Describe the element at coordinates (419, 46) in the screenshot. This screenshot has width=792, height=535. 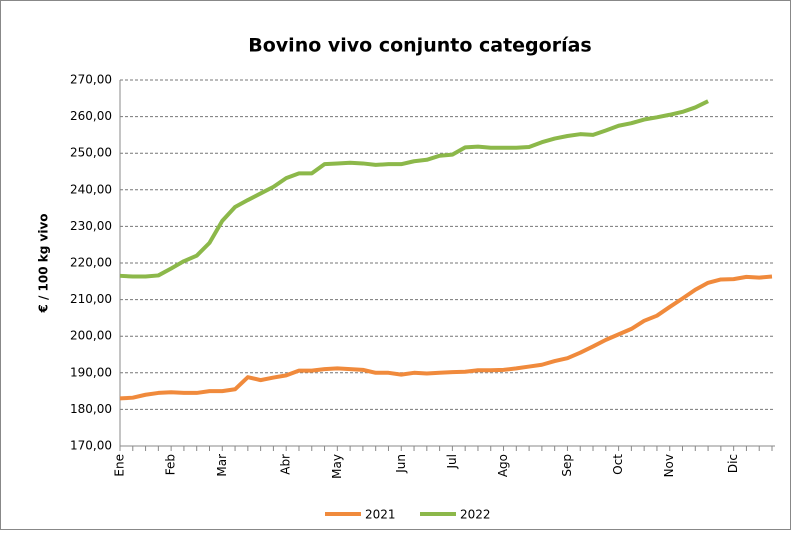
I see `chart-title: Bovino vivo conjunto categorías` at that location.